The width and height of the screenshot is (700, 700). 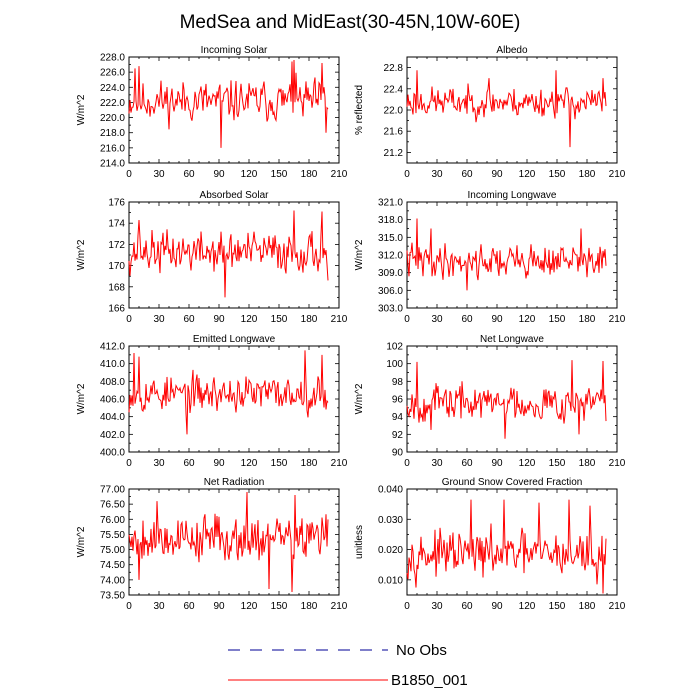 What do you see at coordinates (112, 148) in the screenshot?
I see `y-tick-label: 216.0` at bounding box center [112, 148].